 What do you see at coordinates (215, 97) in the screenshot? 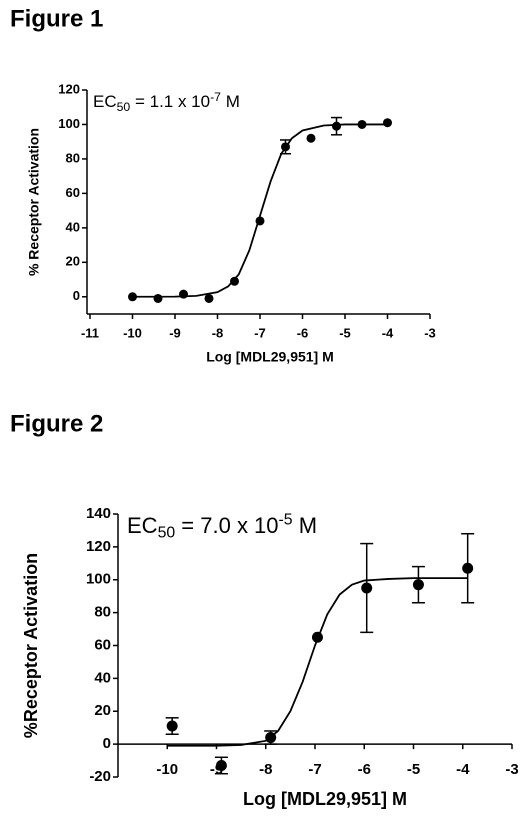
I see `annotation-part: -7` at bounding box center [215, 97].